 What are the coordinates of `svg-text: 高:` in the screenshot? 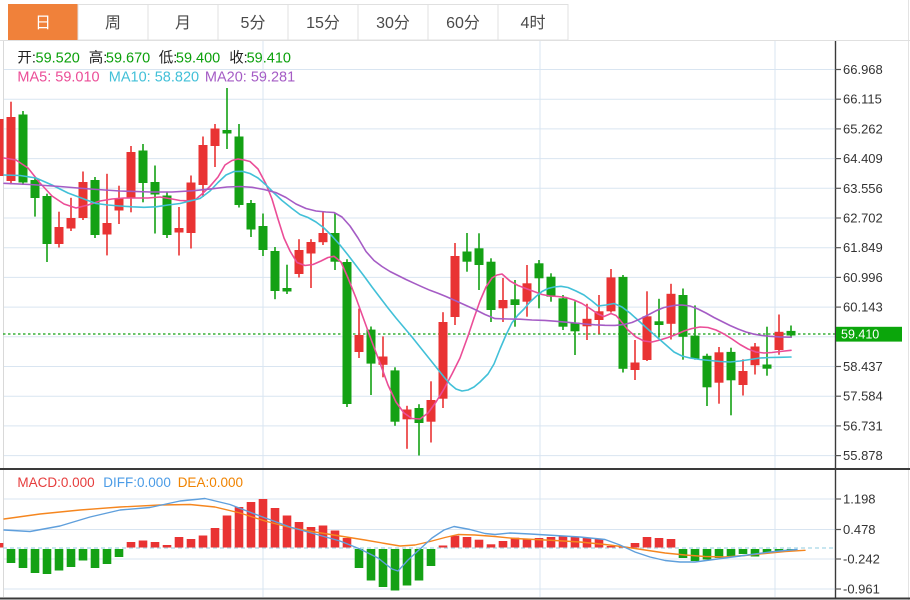 It's located at (98, 58).